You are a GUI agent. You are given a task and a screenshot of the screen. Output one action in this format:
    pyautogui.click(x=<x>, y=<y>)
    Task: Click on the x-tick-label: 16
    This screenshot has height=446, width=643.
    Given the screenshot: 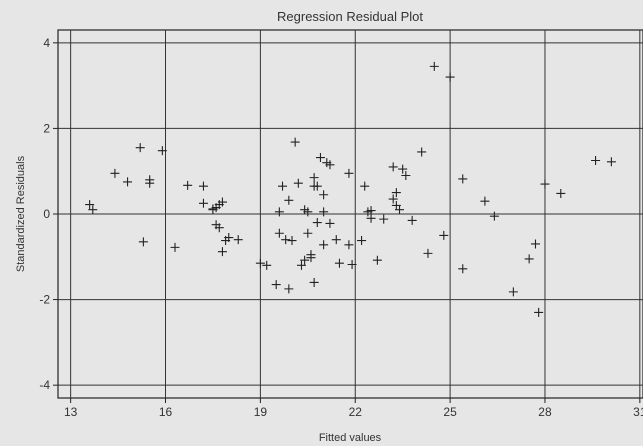 What is the action you would take?
    pyautogui.click(x=166, y=412)
    